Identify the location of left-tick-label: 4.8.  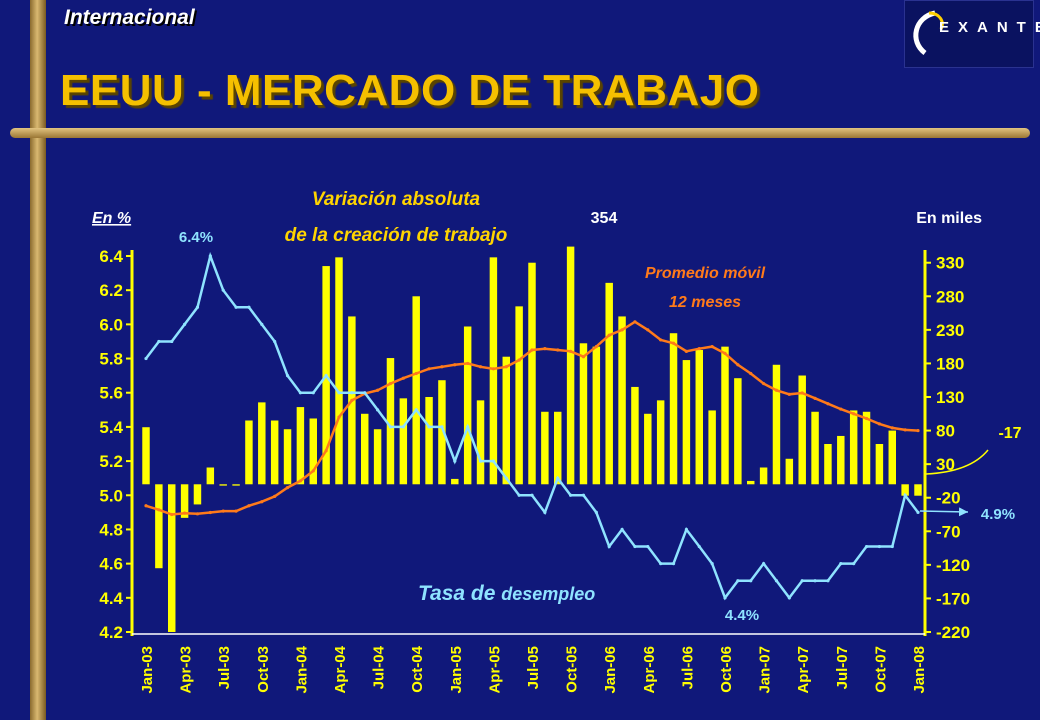
(111, 529).